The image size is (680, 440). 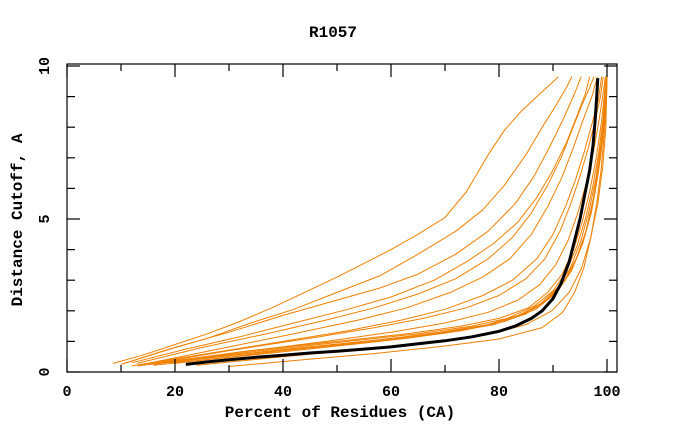 I want to click on x-tick-label: 40, so click(x=283, y=392).